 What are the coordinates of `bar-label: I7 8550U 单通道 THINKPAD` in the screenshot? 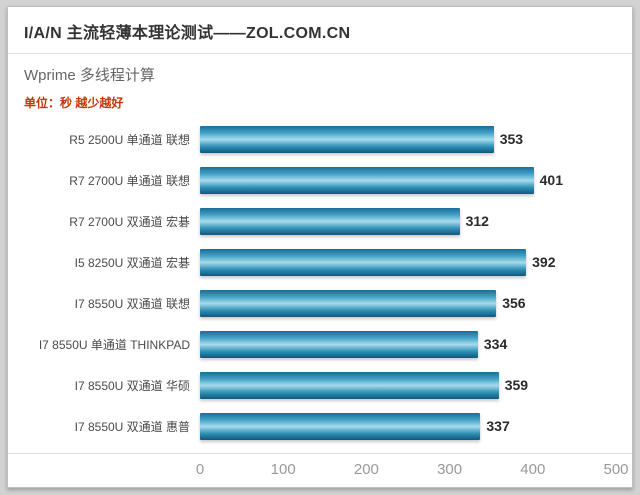 It's located at (114, 345).